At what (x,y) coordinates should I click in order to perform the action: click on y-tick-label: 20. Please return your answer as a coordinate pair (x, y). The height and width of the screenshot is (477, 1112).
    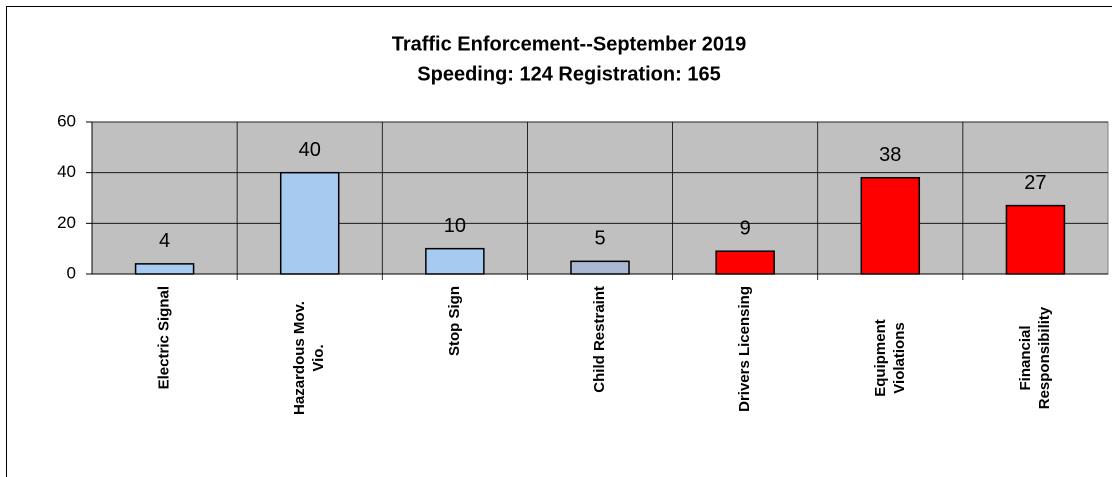
    Looking at the image, I should click on (66, 222).